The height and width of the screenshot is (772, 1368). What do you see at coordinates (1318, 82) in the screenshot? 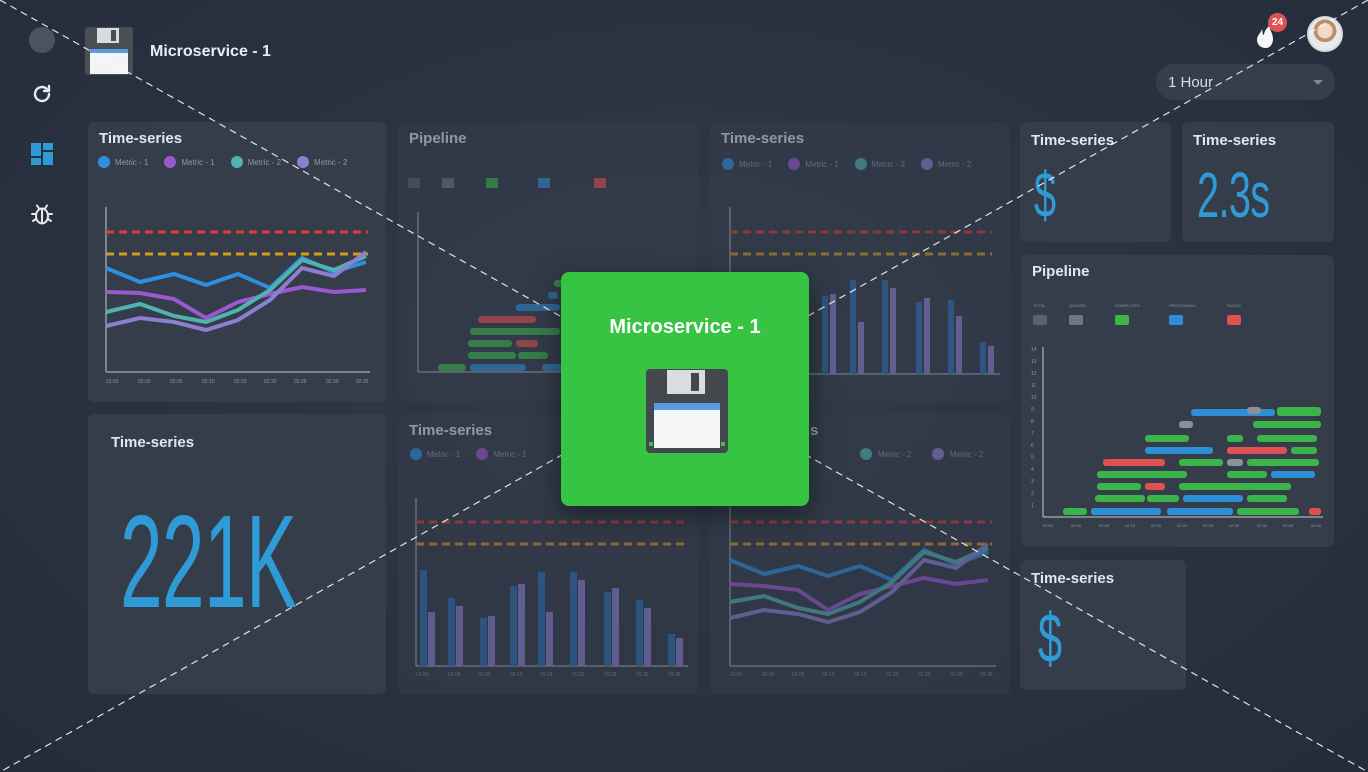
I see `chevron-down-icon` at bounding box center [1318, 82].